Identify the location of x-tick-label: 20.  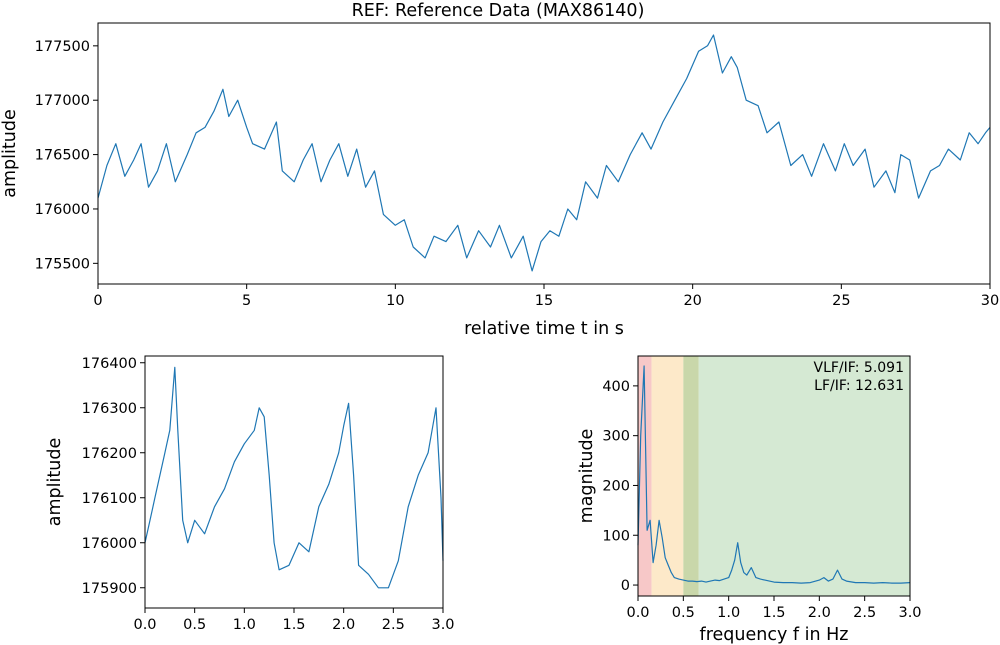
(692, 301).